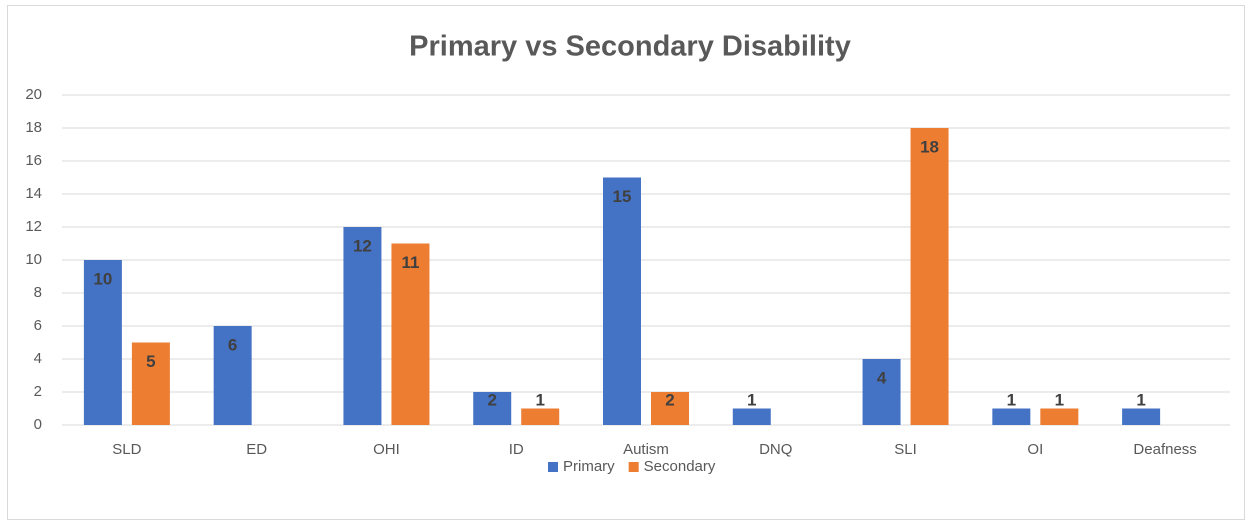  I want to click on x-tick-label: Autism, so click(646, 449).